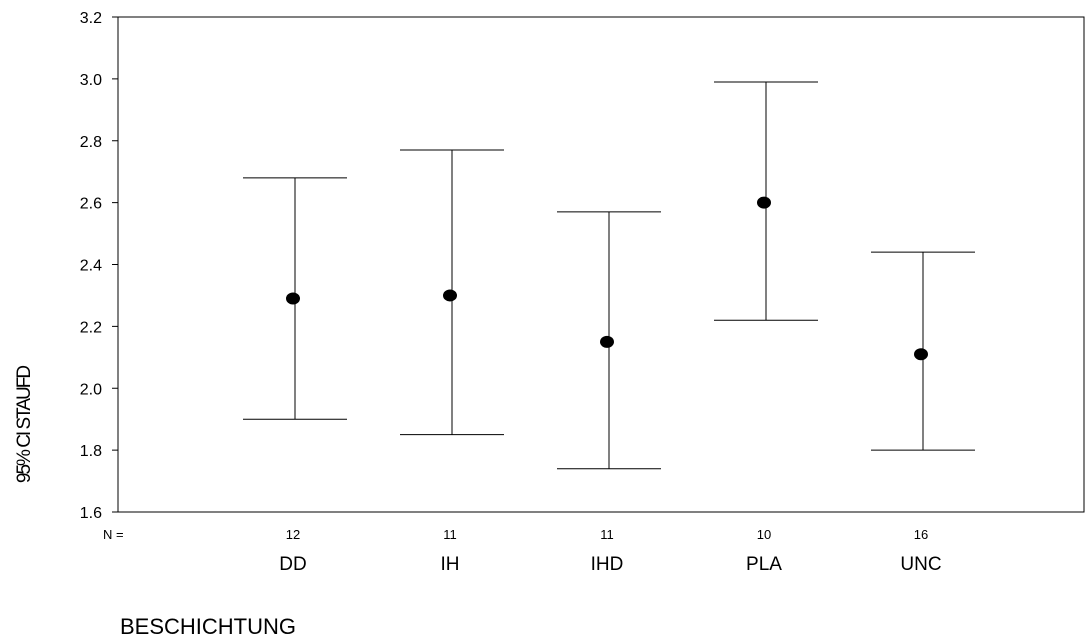 Image resolution: width=1088 pixels, height=637 pixels. Describe the element at coordinates (292, 564) in the screenshot. I see `x-category-label: DD` at that location.